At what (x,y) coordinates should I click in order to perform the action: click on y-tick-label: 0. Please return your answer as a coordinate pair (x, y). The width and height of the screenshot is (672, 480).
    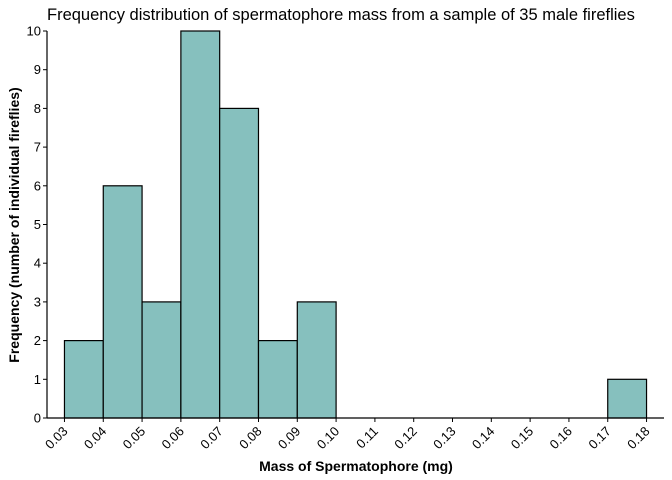
    Looking at the image, I should click on (37, 418).